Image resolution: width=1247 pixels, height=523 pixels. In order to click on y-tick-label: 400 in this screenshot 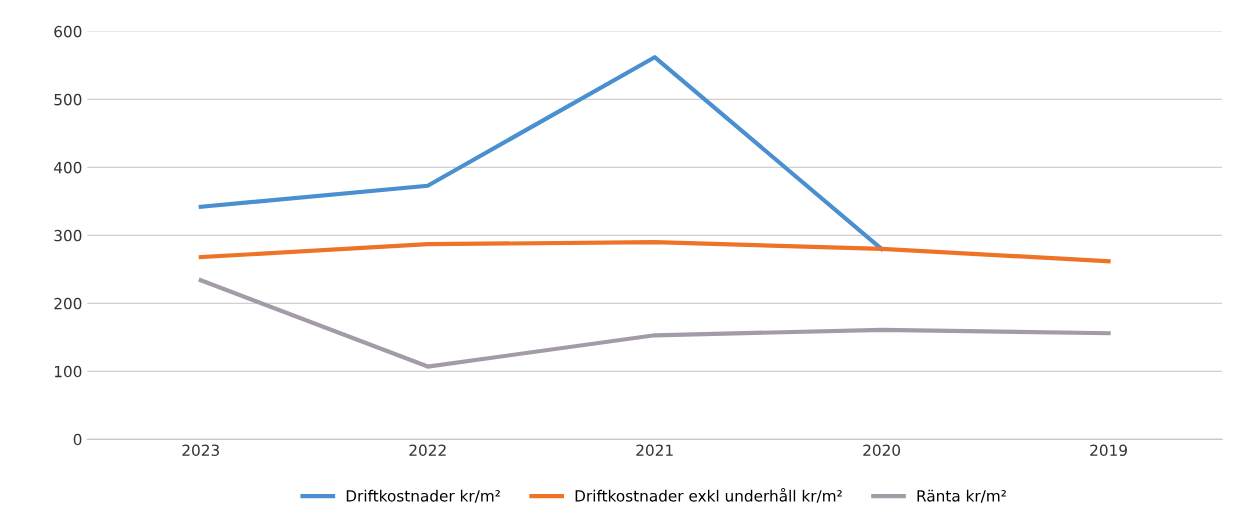, I will do `click(68, 167)`.